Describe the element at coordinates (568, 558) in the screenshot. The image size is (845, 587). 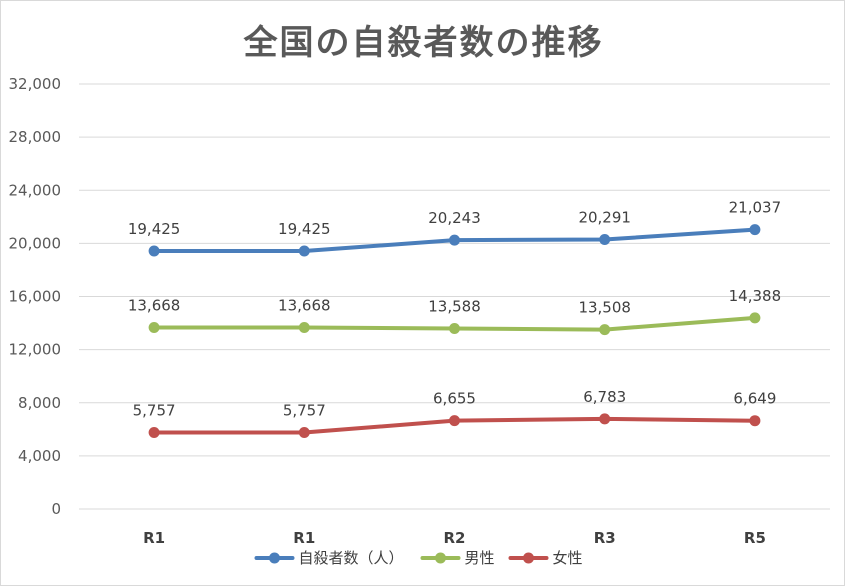
I see `legend-label: 女性` at that location.